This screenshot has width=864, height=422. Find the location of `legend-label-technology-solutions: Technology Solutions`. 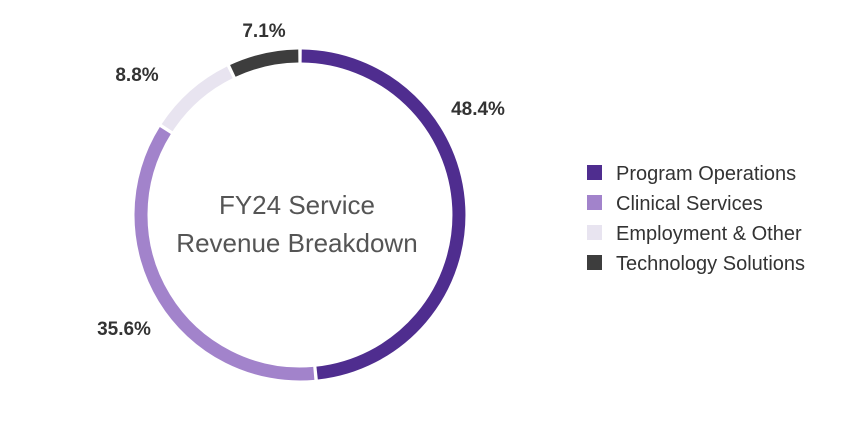

legend-label-technology-solutions: Technology Solutions is located at coordinates (710, 264).